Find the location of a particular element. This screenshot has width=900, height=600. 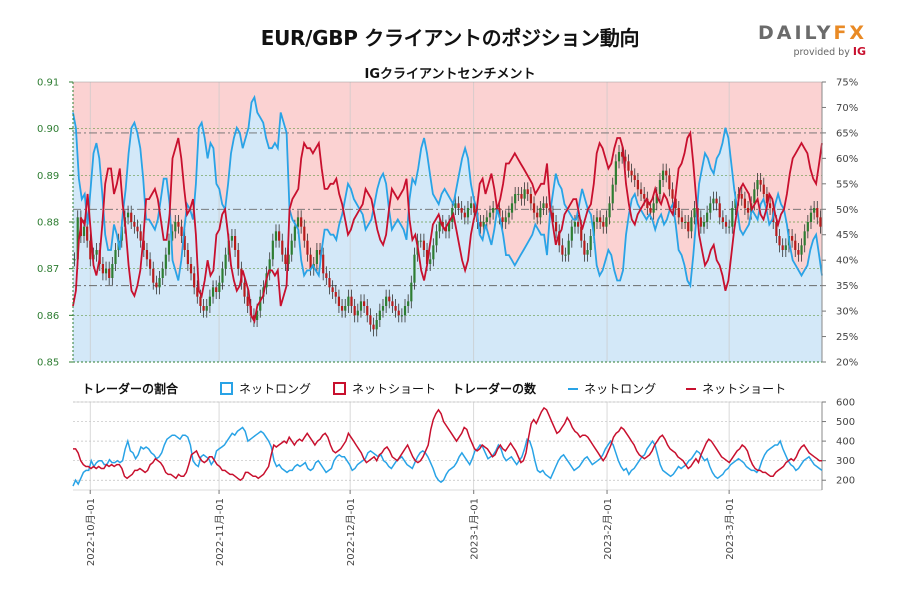

x-tick-label: 2023-2月-01 is located at coordinates (608, 529).